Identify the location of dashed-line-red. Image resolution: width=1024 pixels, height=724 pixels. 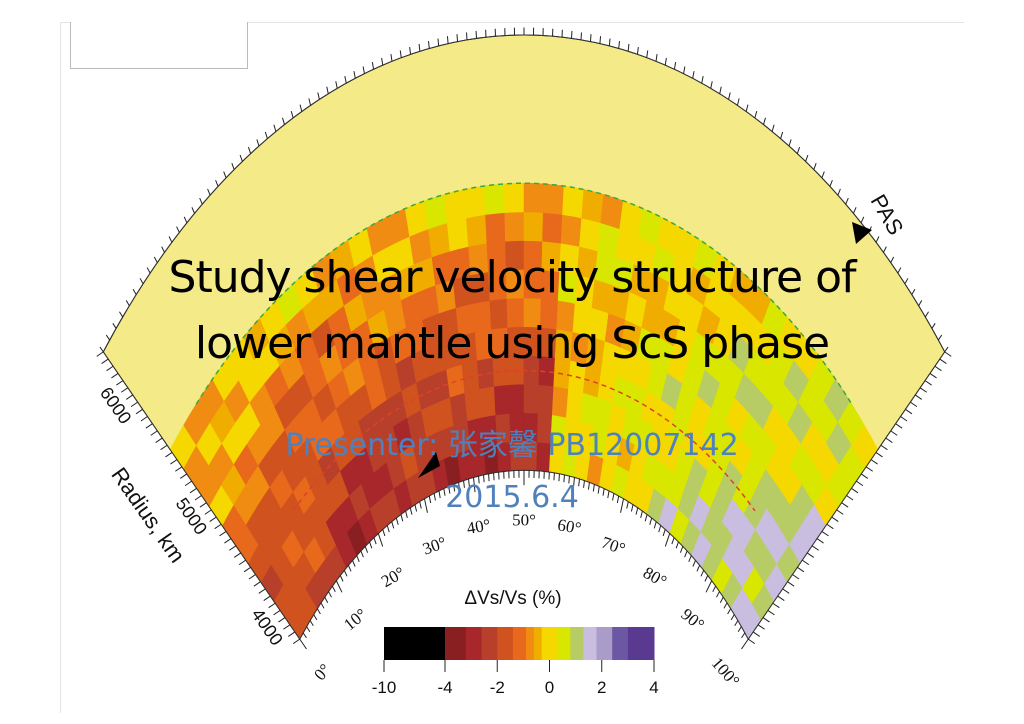
(524, 440).